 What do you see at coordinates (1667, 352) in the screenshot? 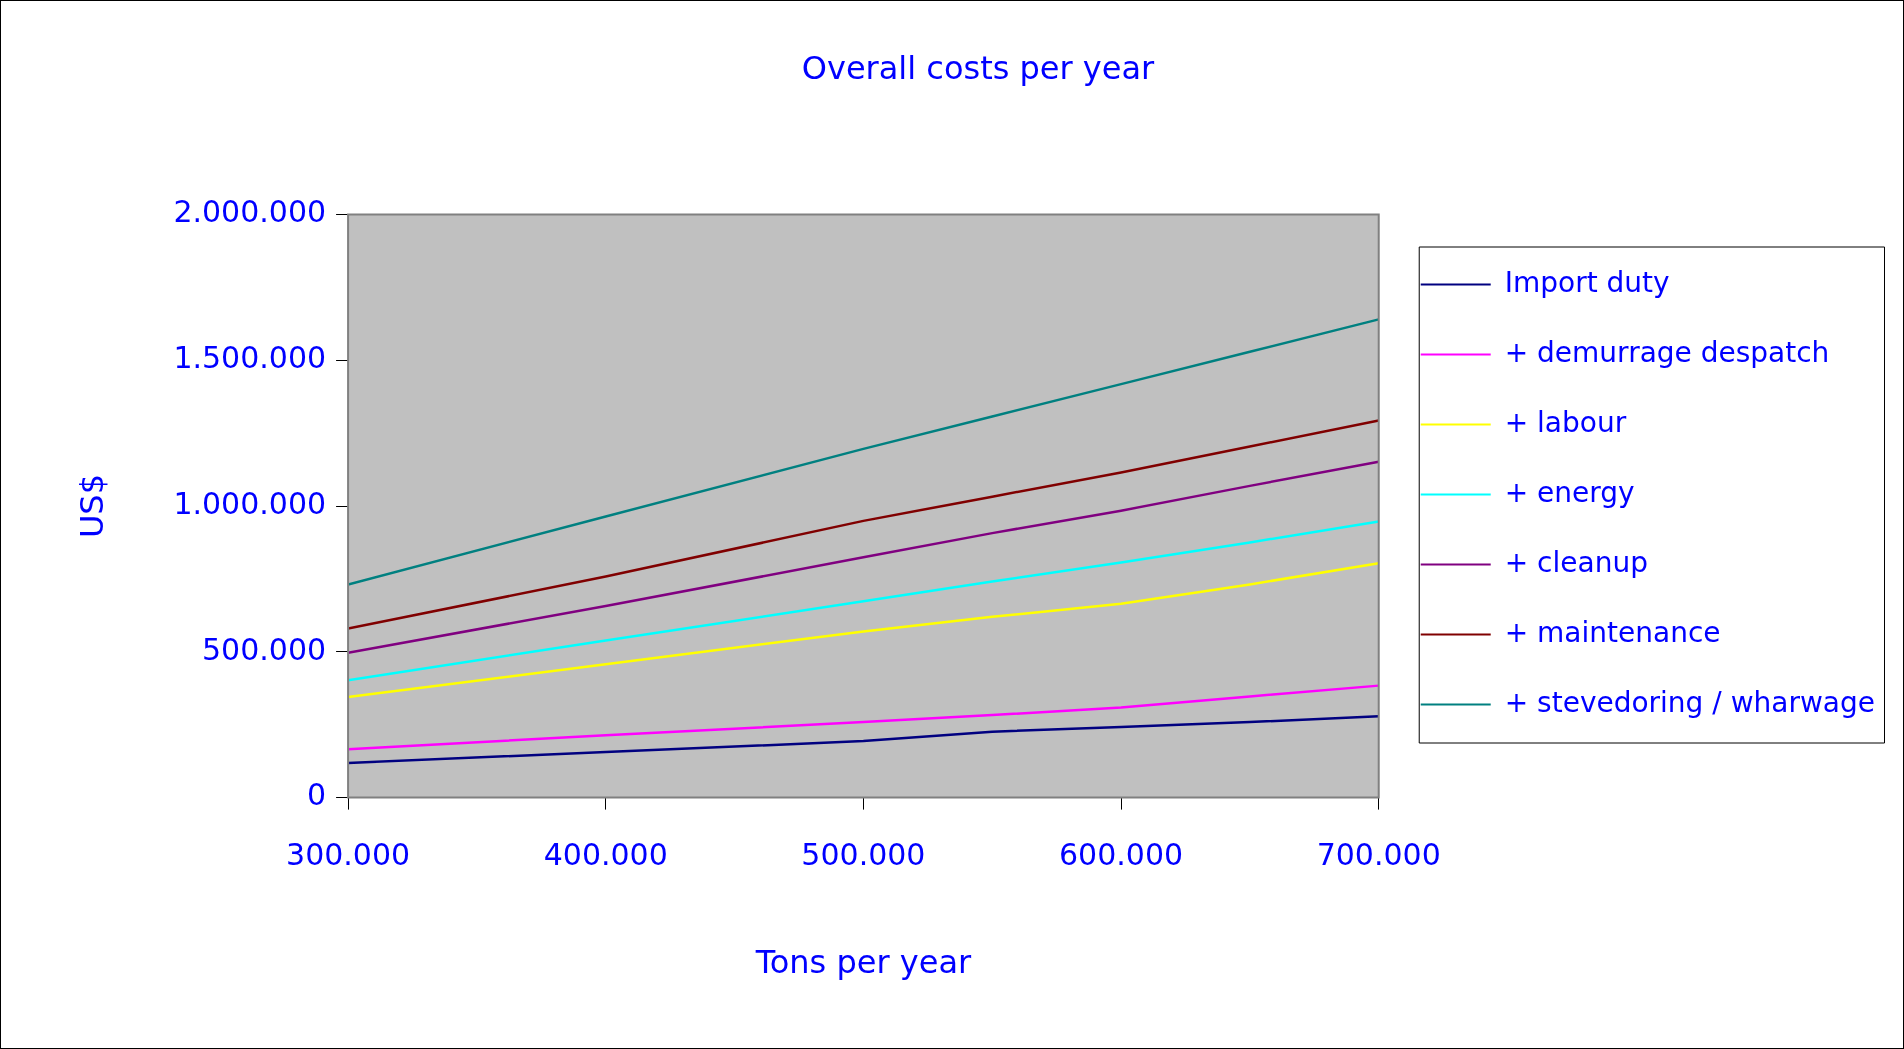
I see `legend-label: + demurrage despatch` at bounding box center [1667, 352].